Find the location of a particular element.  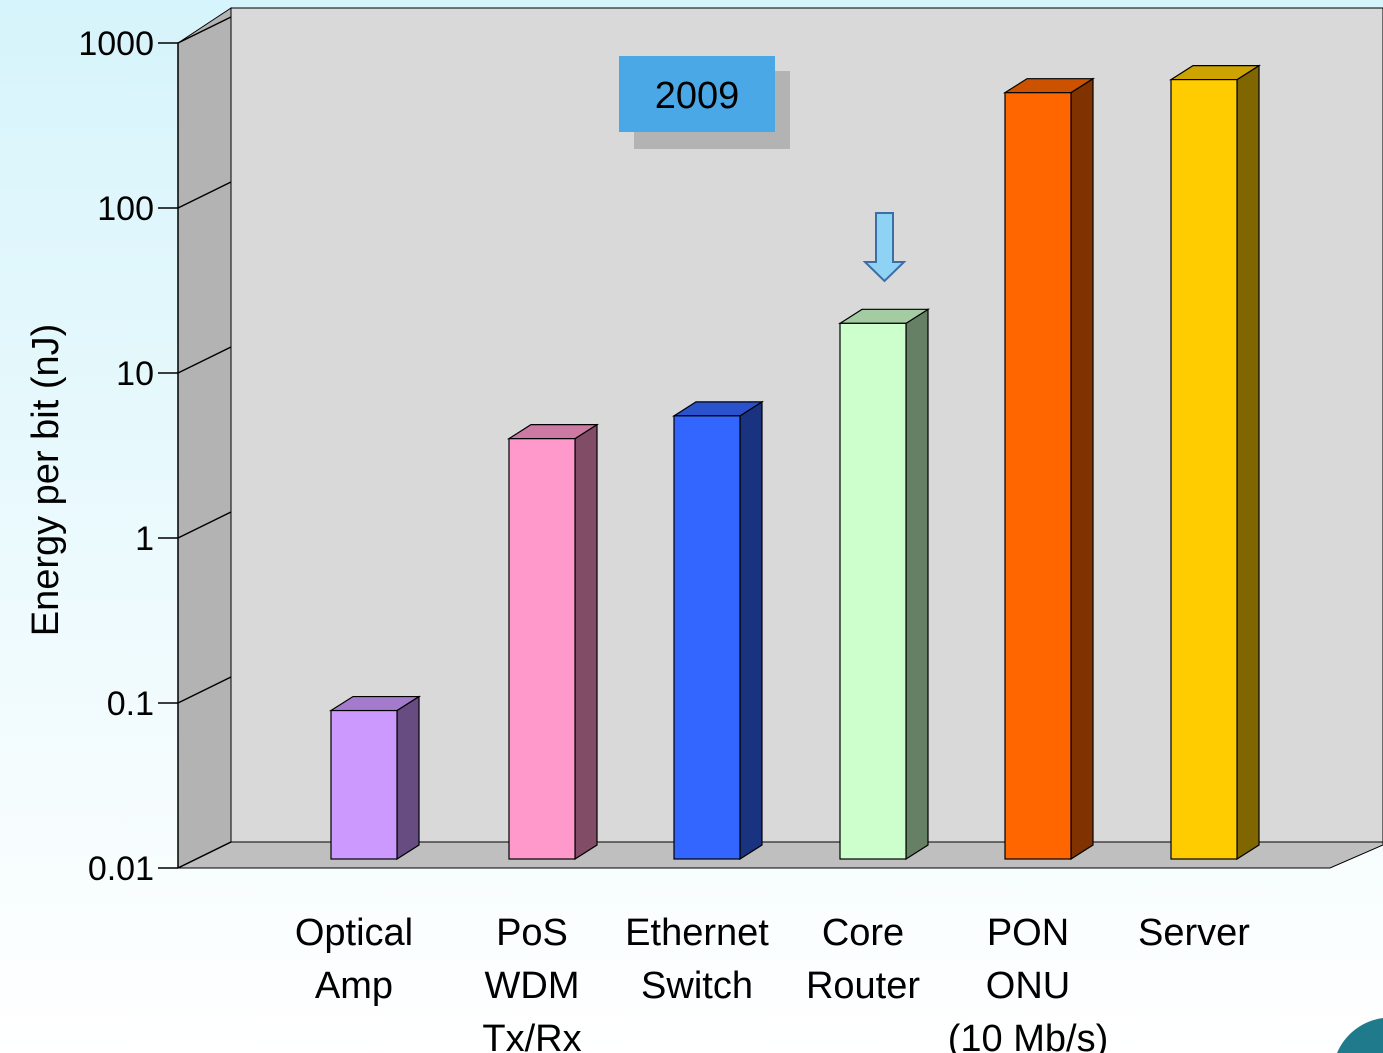

year-annotation: 2009 is located at coordinates (704, 102).